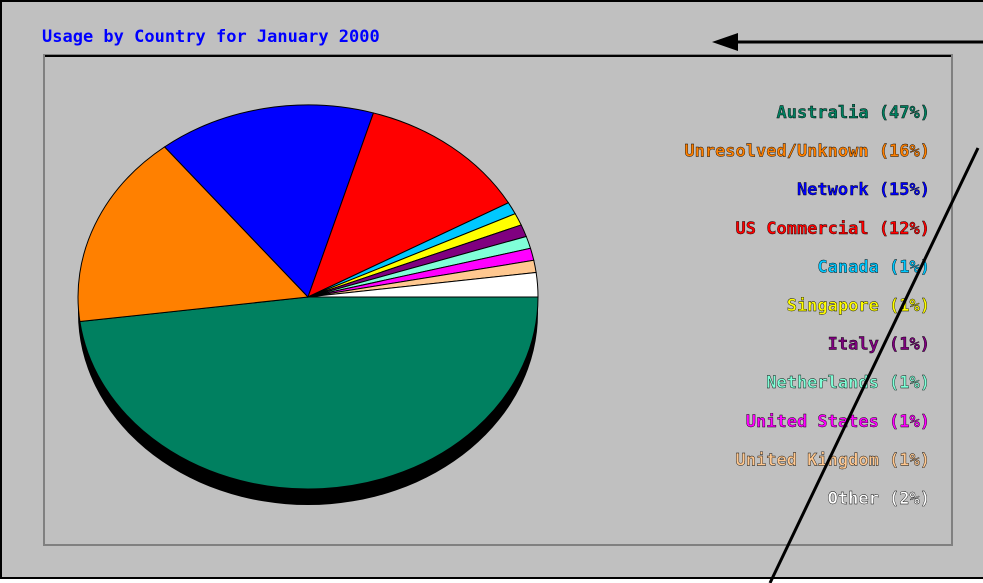 This screenshot has width=983, height=583. Describe the element at coordinates (833, 229) in the screenshot. I see `legend-label: US Commercial (12%)` at that location.